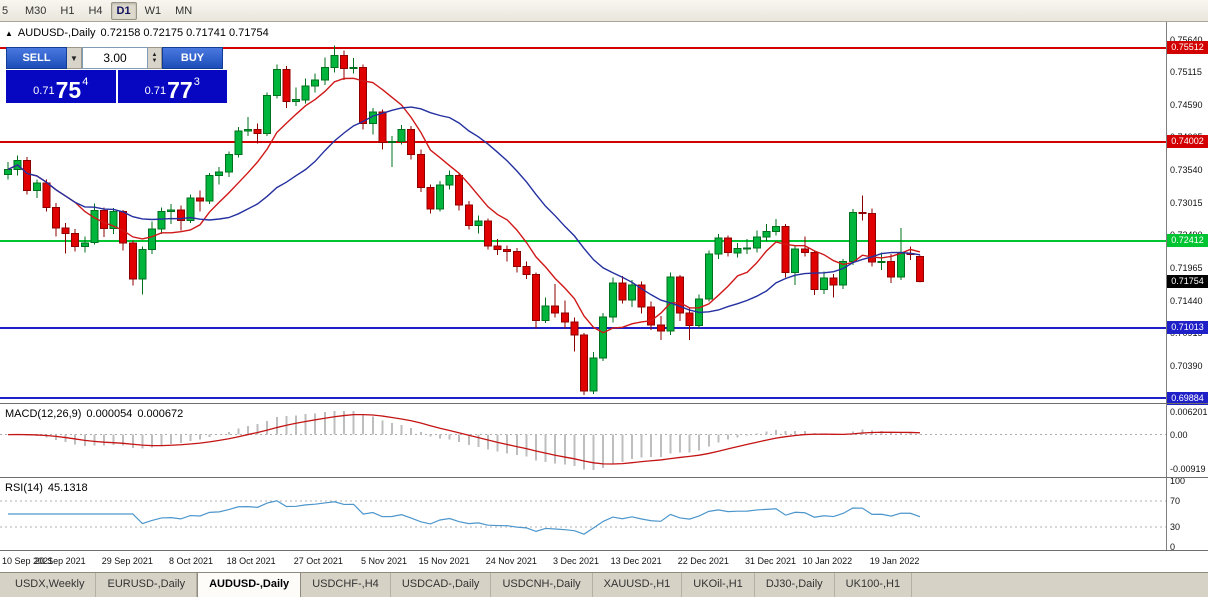 This screenshot has width=1208, height=597. Describe the element at coordinates (56, 33) in the screenshot. I see `chart-symbol-label: AUDUSD-,Daily` at that location.